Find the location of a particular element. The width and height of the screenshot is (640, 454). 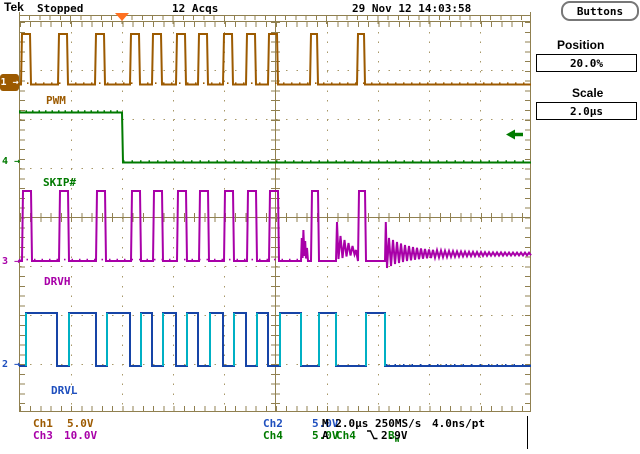

falling-edge-icon is located at coordinates (372, 435).